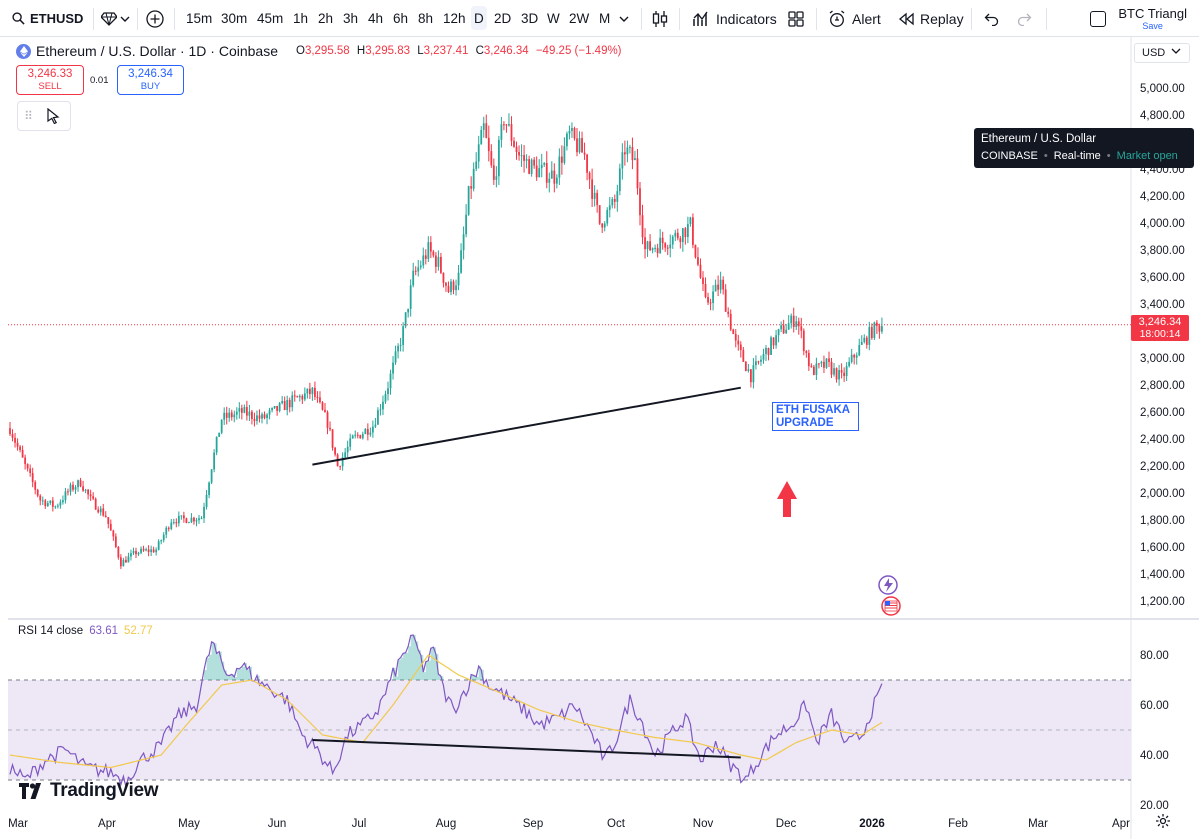  I want to click on last-price-label: 3,246.34 18:00:14, so click(1160, 328).